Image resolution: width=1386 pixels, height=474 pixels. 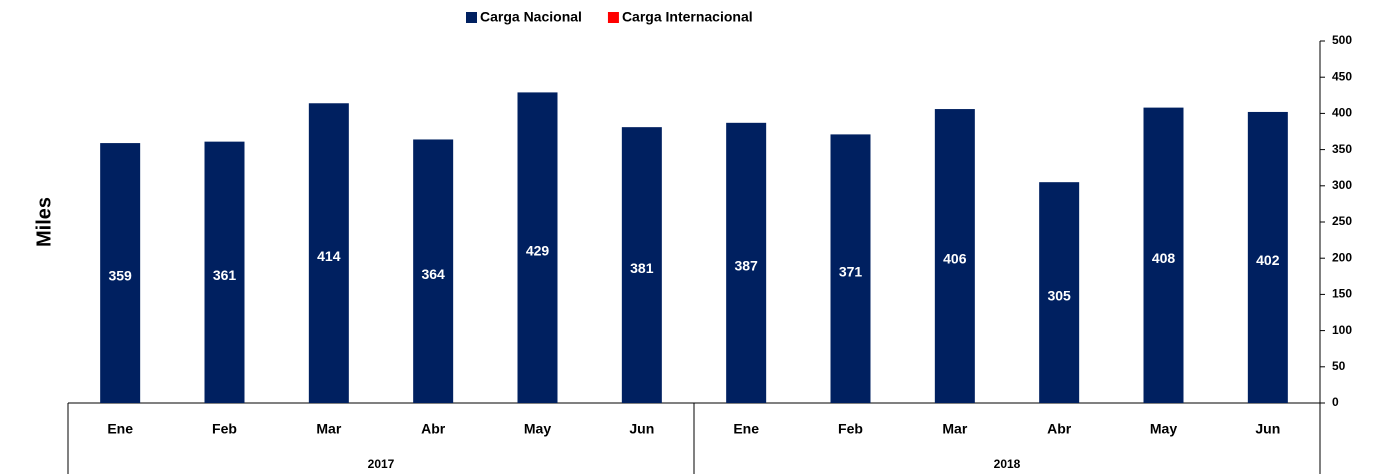 What do you see at coordinates (225, 275) in the screenshot?
I see `data-label: 361` at bounding box center [225, 275].